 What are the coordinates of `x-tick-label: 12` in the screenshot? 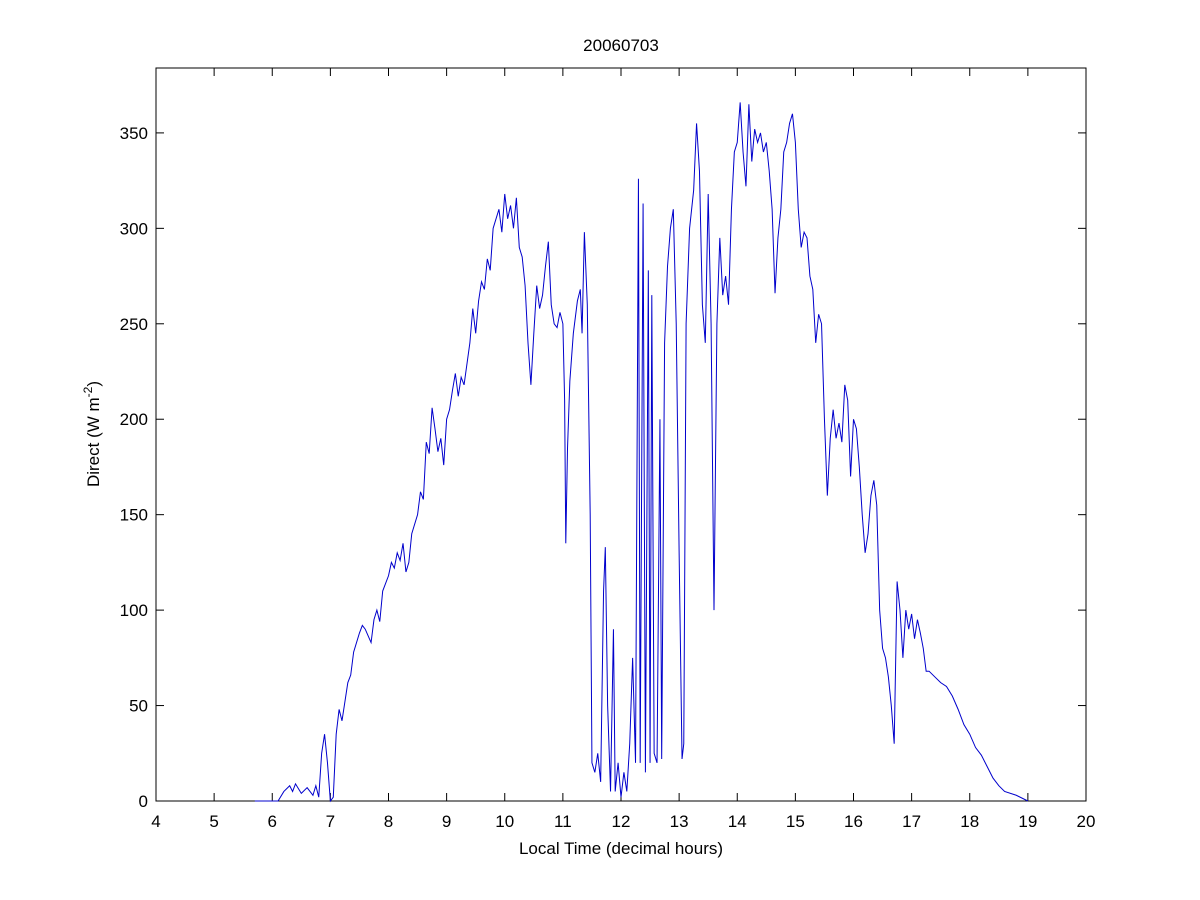 It's located at (621, 821).